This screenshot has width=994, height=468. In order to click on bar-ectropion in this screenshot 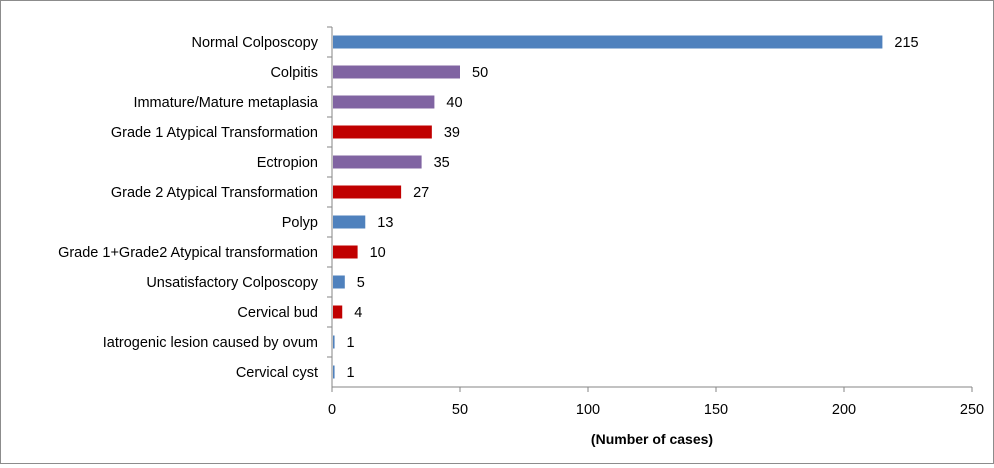, I will do `click(377, 162)`.